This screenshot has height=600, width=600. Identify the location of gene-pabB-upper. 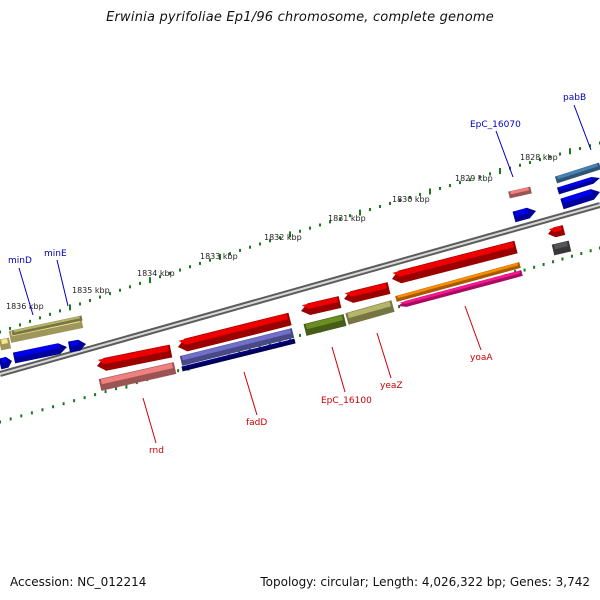
(577, 173).